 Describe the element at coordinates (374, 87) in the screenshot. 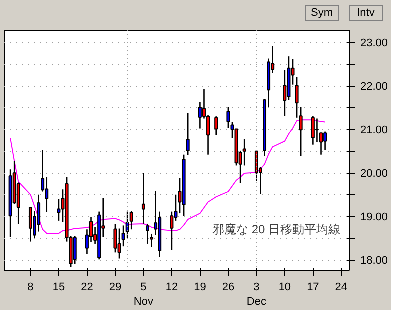

I see `y-tick-label: 22.00` at that location.